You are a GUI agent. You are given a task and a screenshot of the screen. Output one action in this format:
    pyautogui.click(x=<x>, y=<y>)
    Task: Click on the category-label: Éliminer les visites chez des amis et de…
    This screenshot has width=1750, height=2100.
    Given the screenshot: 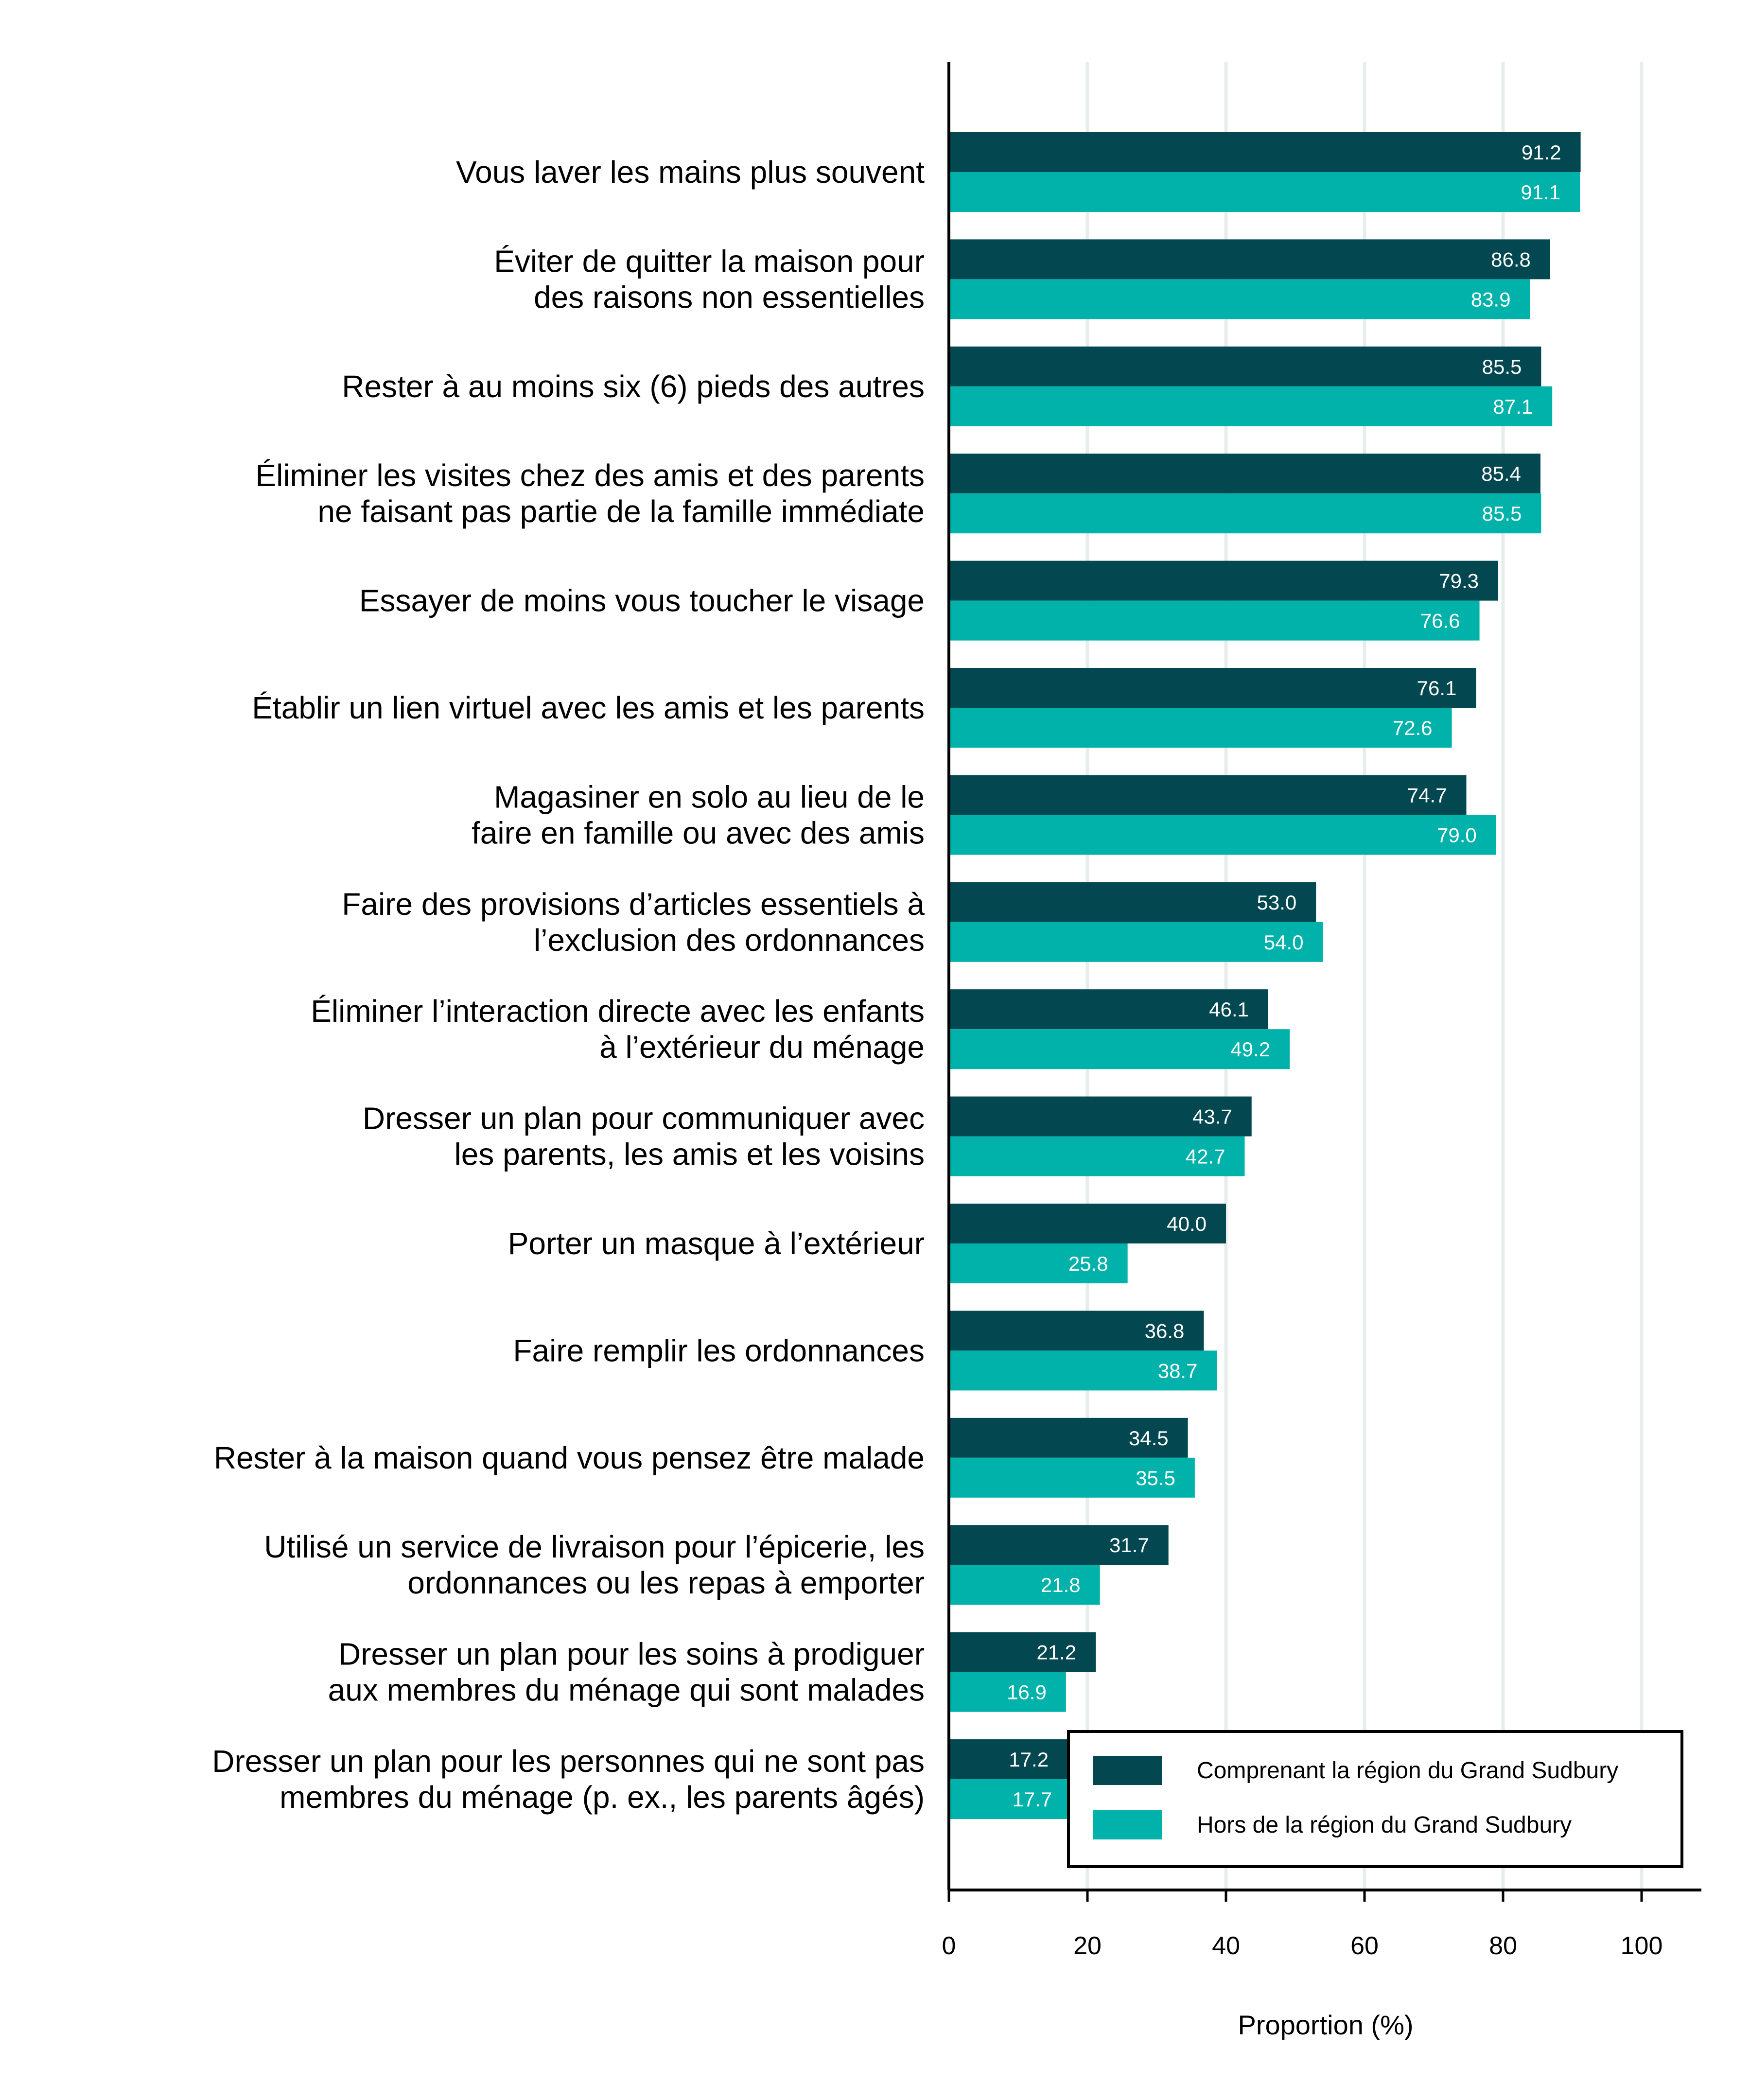 What is the action you would take?
    pyautogui.click(x=590, y=475)
    